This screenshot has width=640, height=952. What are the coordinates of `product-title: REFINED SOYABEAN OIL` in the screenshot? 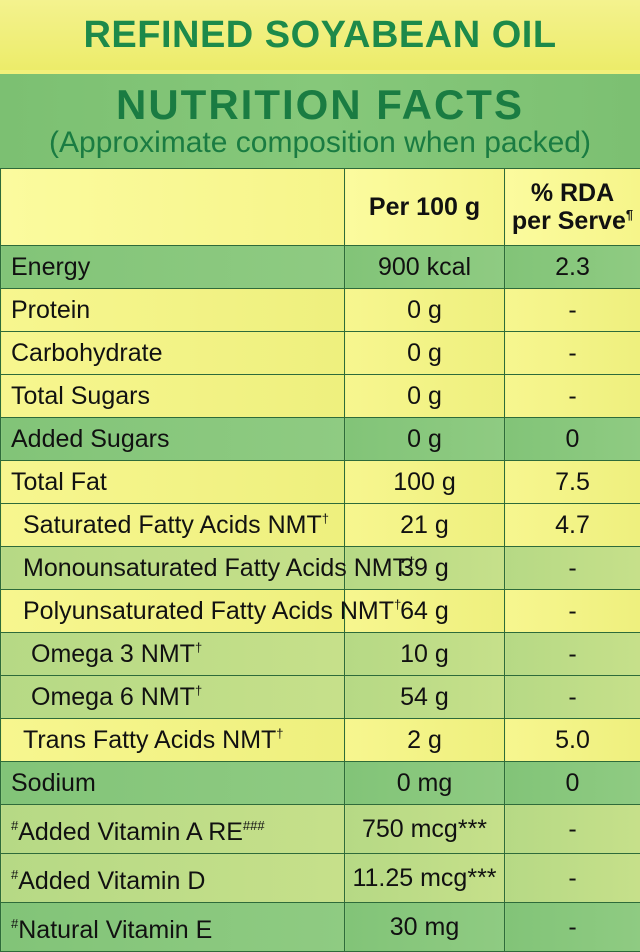 It's located at (319, 35).